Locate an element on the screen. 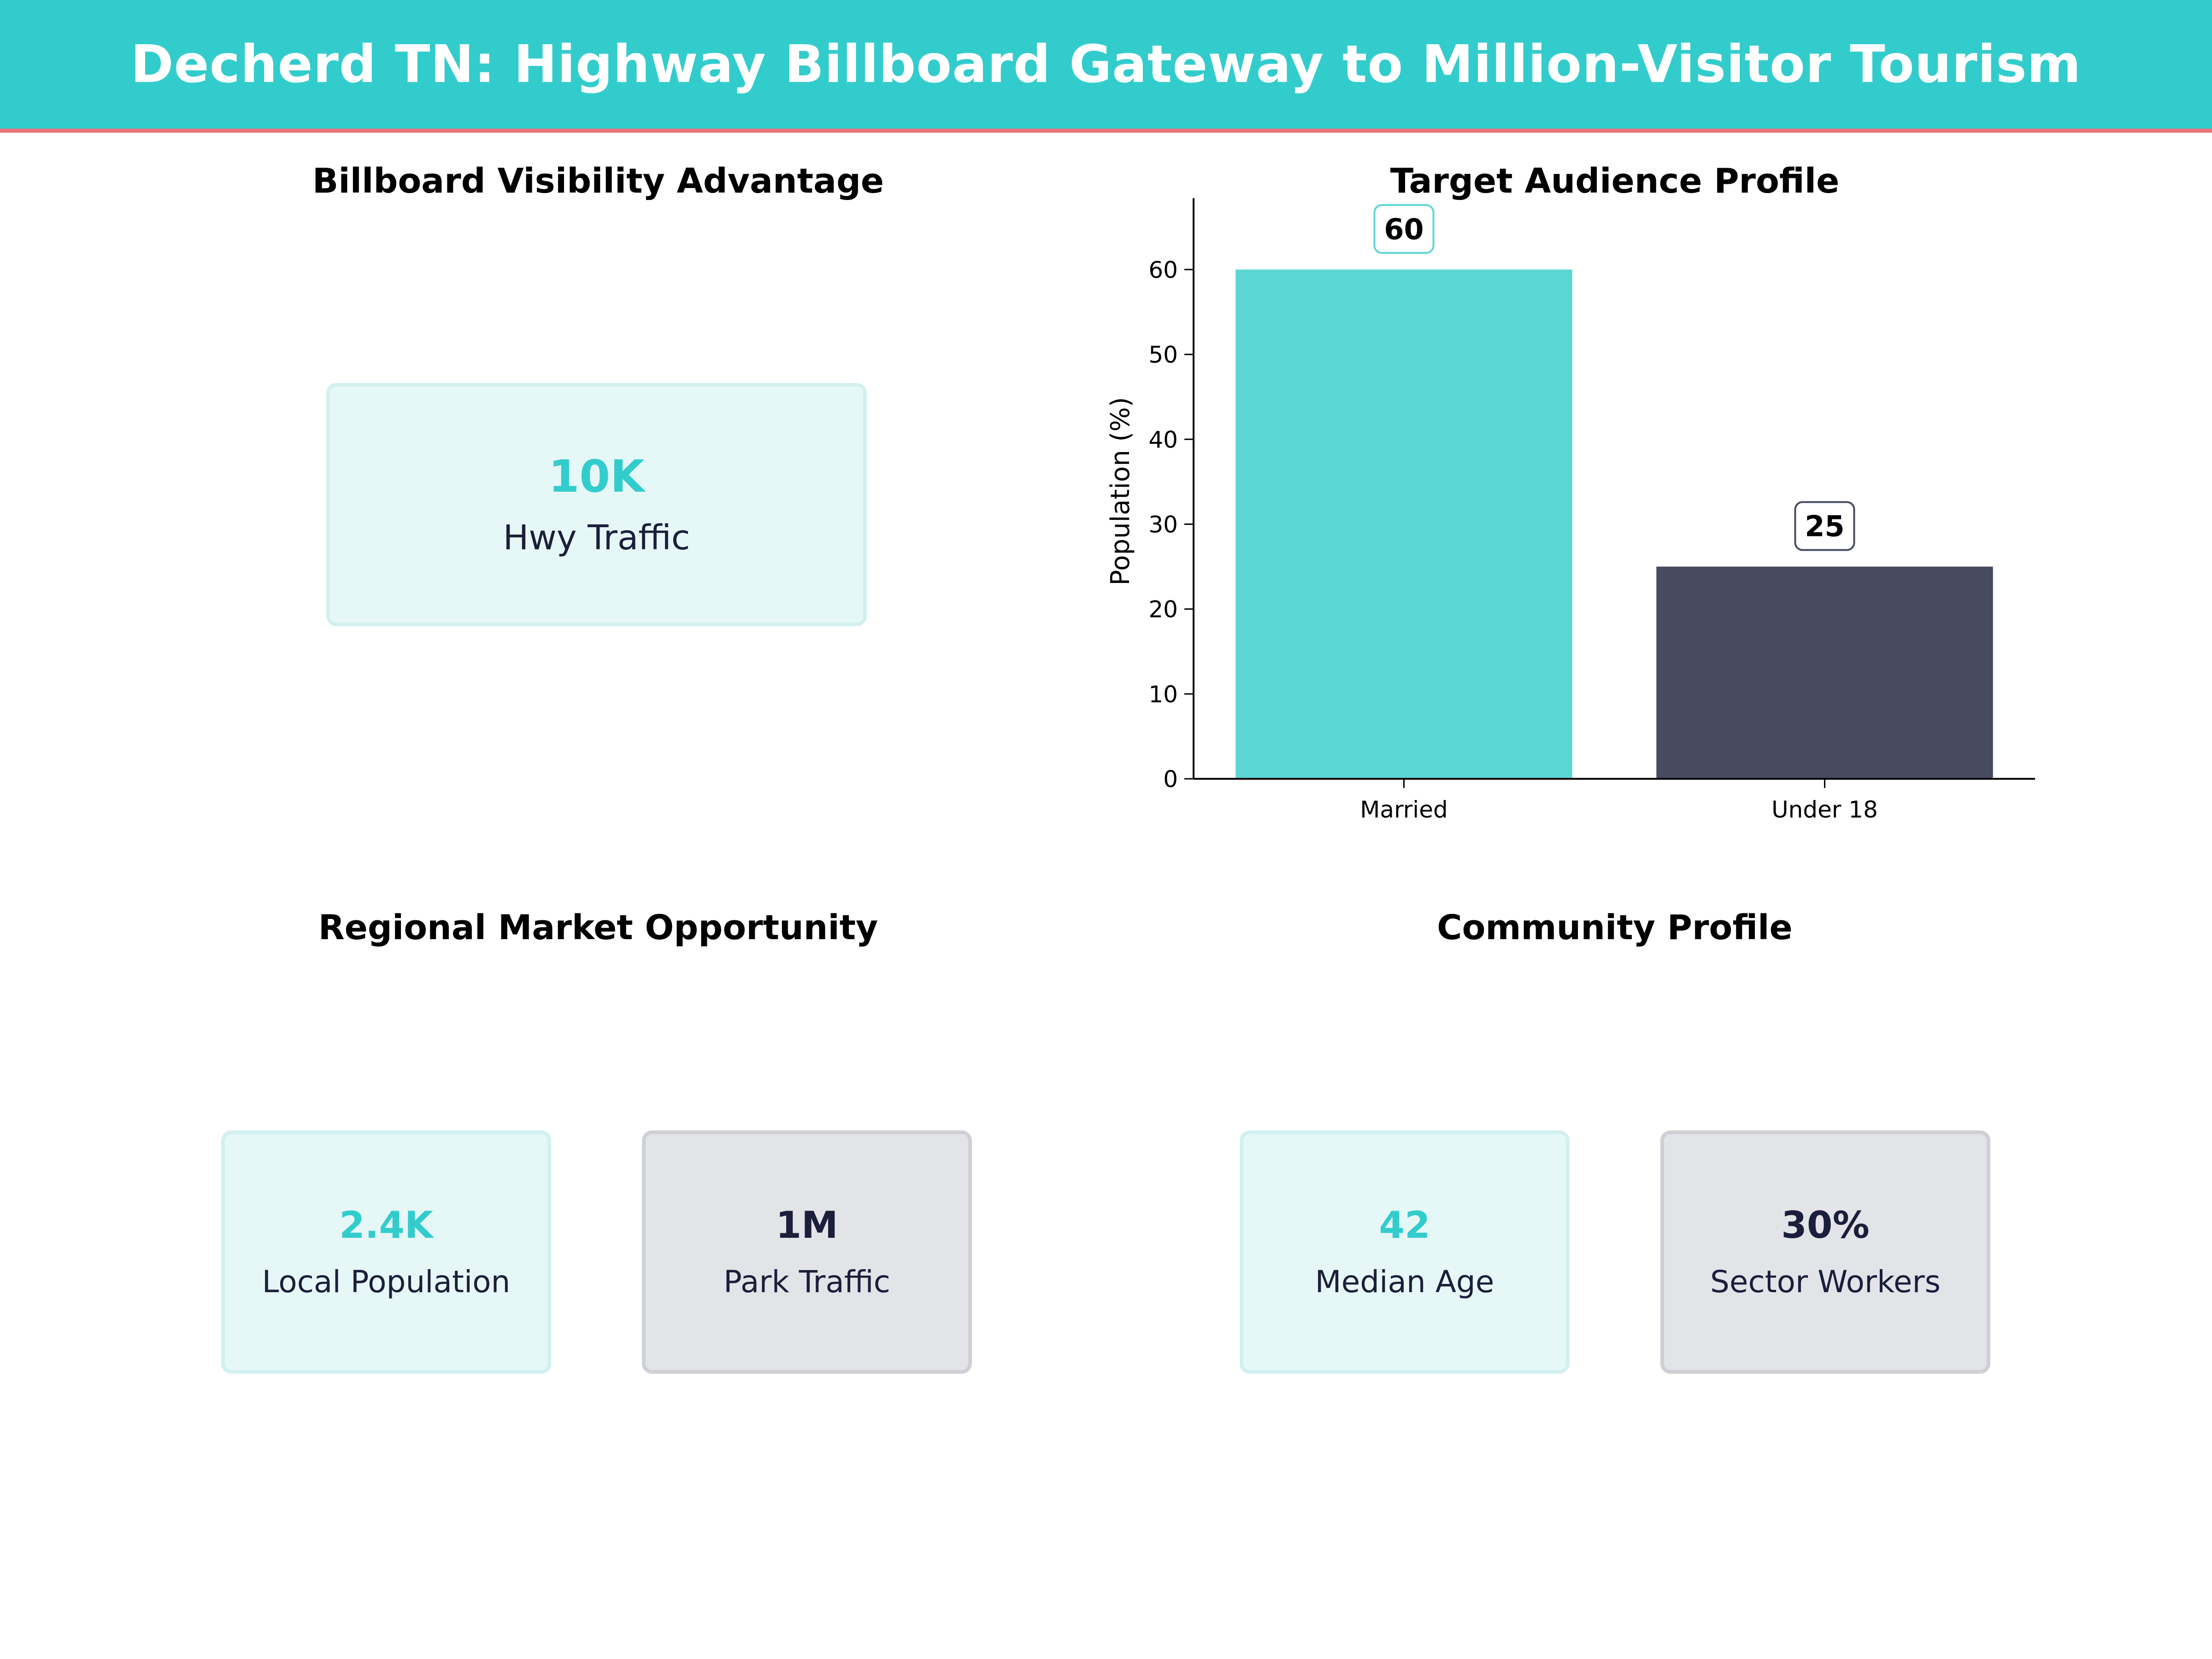 The width and height of the screenshot is (2212, 1659). hwy-traffic-card: 10K Hwy Traffic is located at coordinates (596, 504).